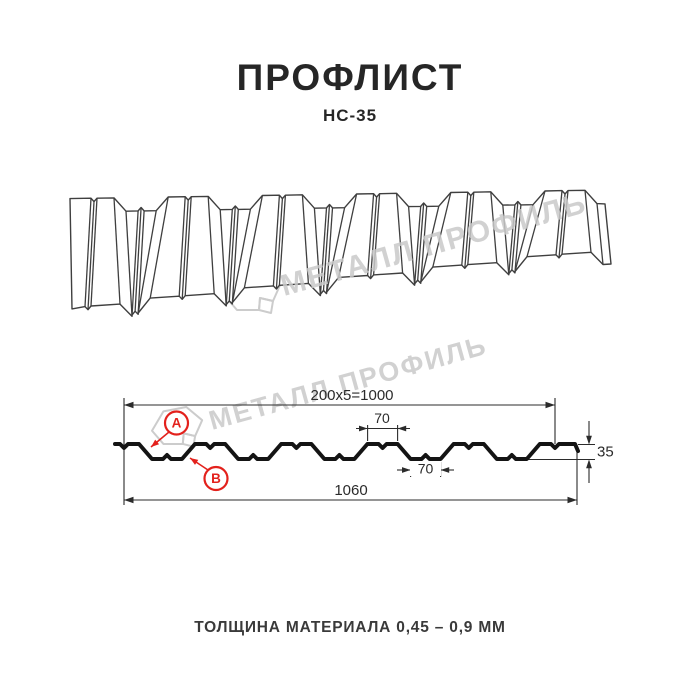  Describe the element at coordinates (177, 423) in the screenshot. I see `callout-a-letter: A` at that location.